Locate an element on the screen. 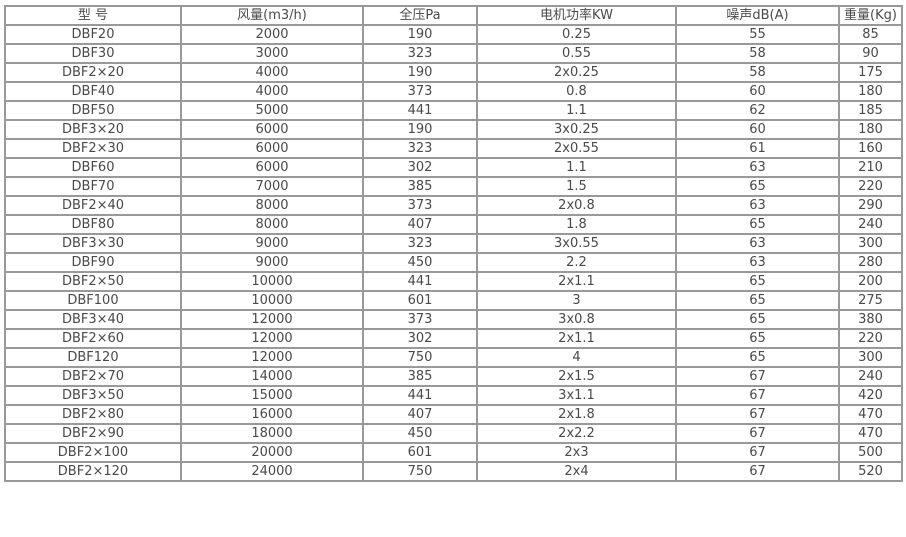  column-header-model: 型 号 is located at coordinates (93, 15).